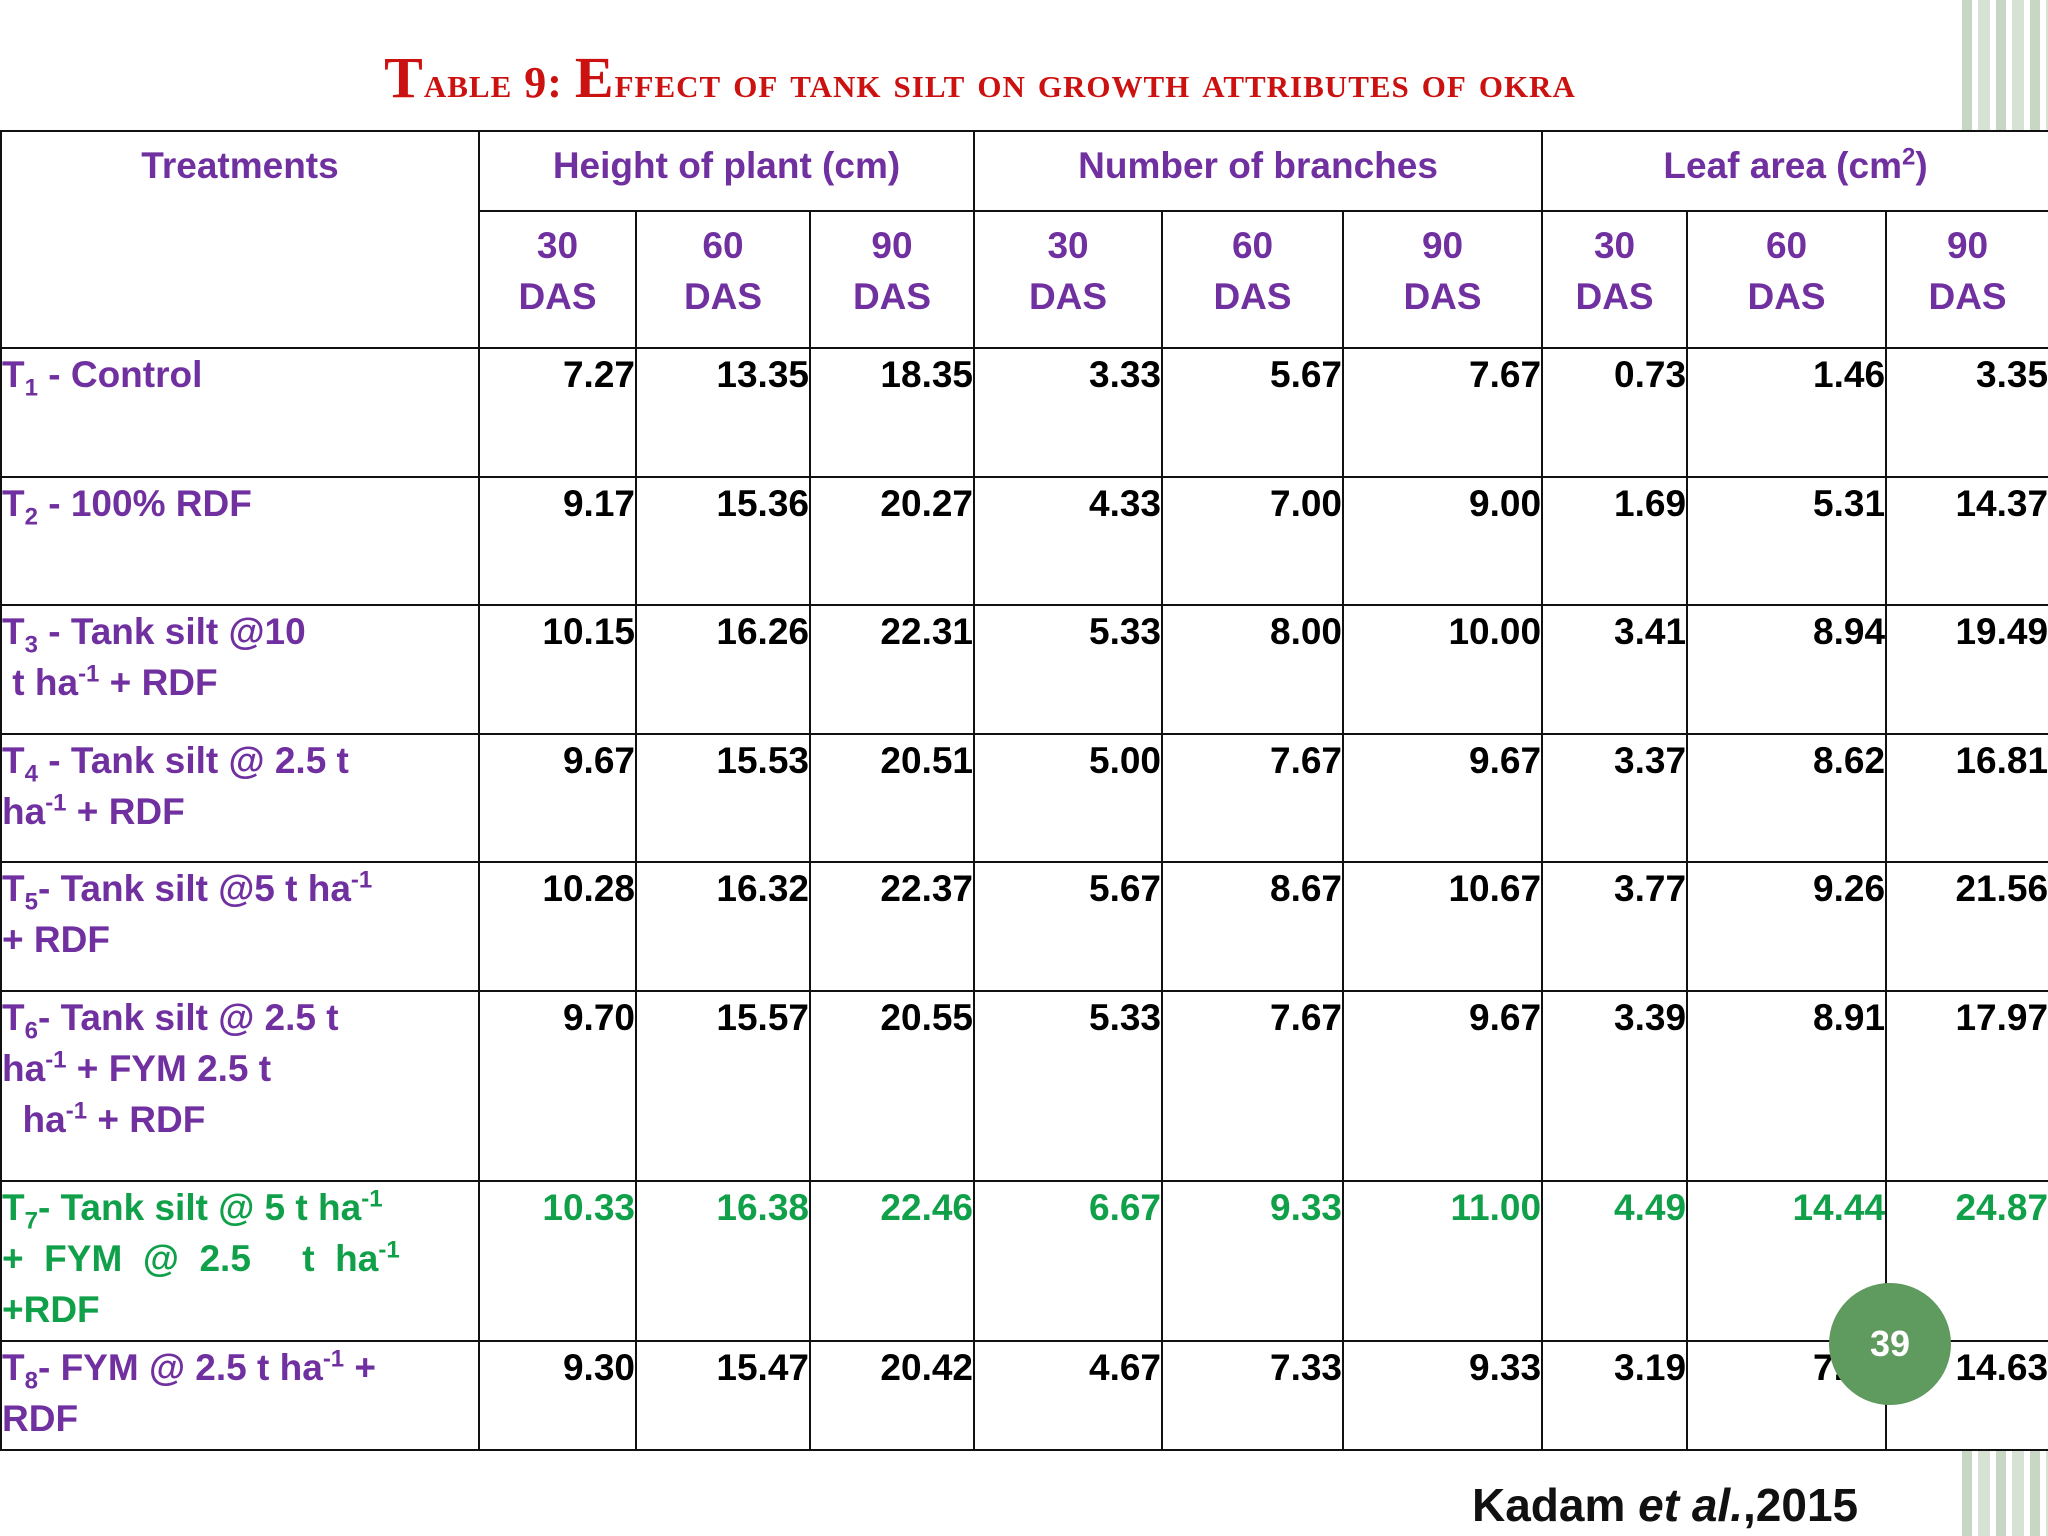  I want to click on table-cell: 7.00, so click(1253, 541).